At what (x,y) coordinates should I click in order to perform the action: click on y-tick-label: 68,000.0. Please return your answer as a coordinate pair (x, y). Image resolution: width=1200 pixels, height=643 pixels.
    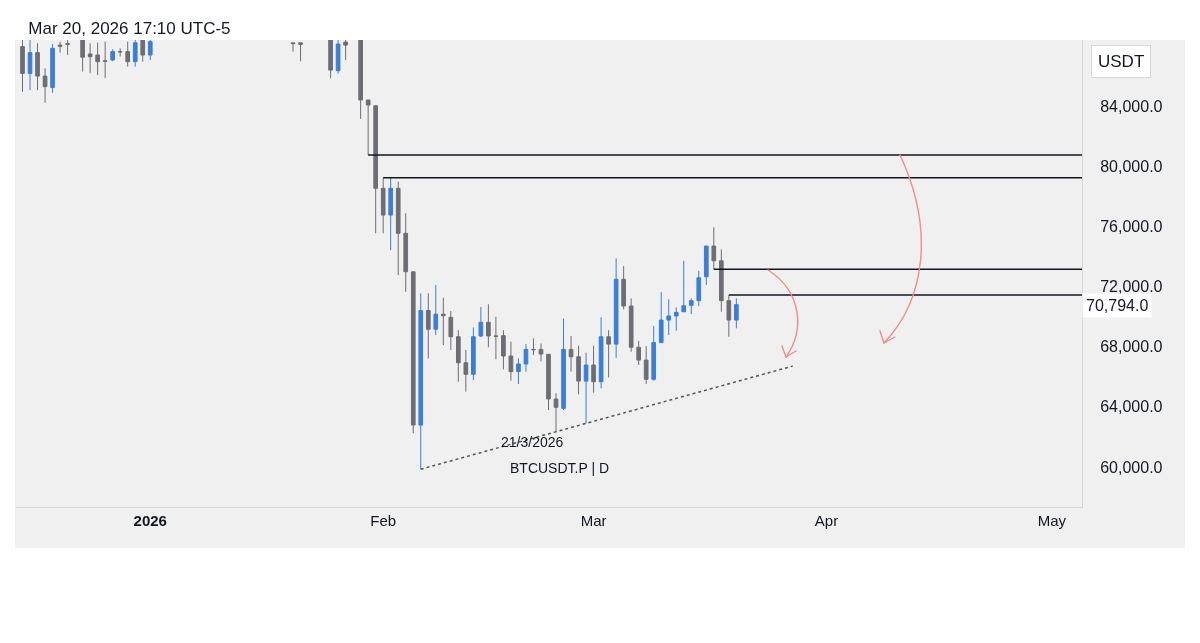
    Looking at the image, I should click on (1131, 347).